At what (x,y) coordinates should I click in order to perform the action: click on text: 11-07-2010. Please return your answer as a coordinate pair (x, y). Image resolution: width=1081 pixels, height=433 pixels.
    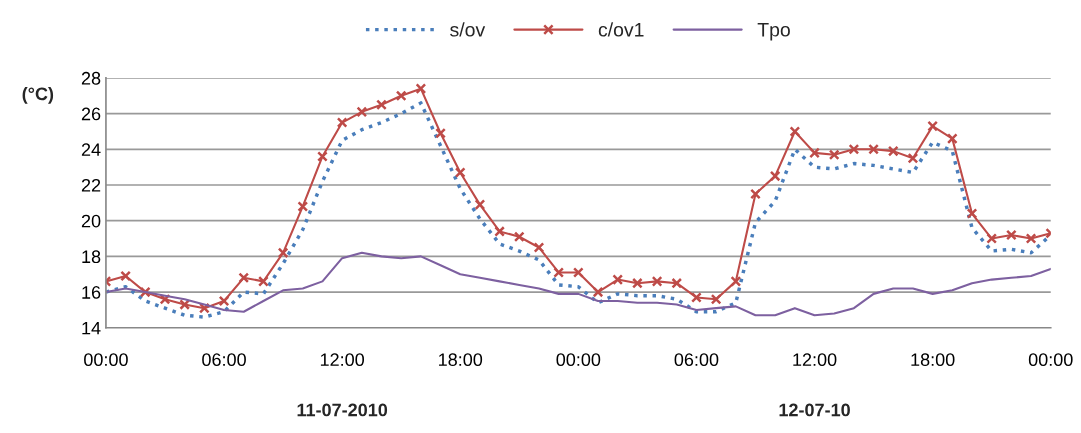
    Looking at the image, I should click on (342, 410).